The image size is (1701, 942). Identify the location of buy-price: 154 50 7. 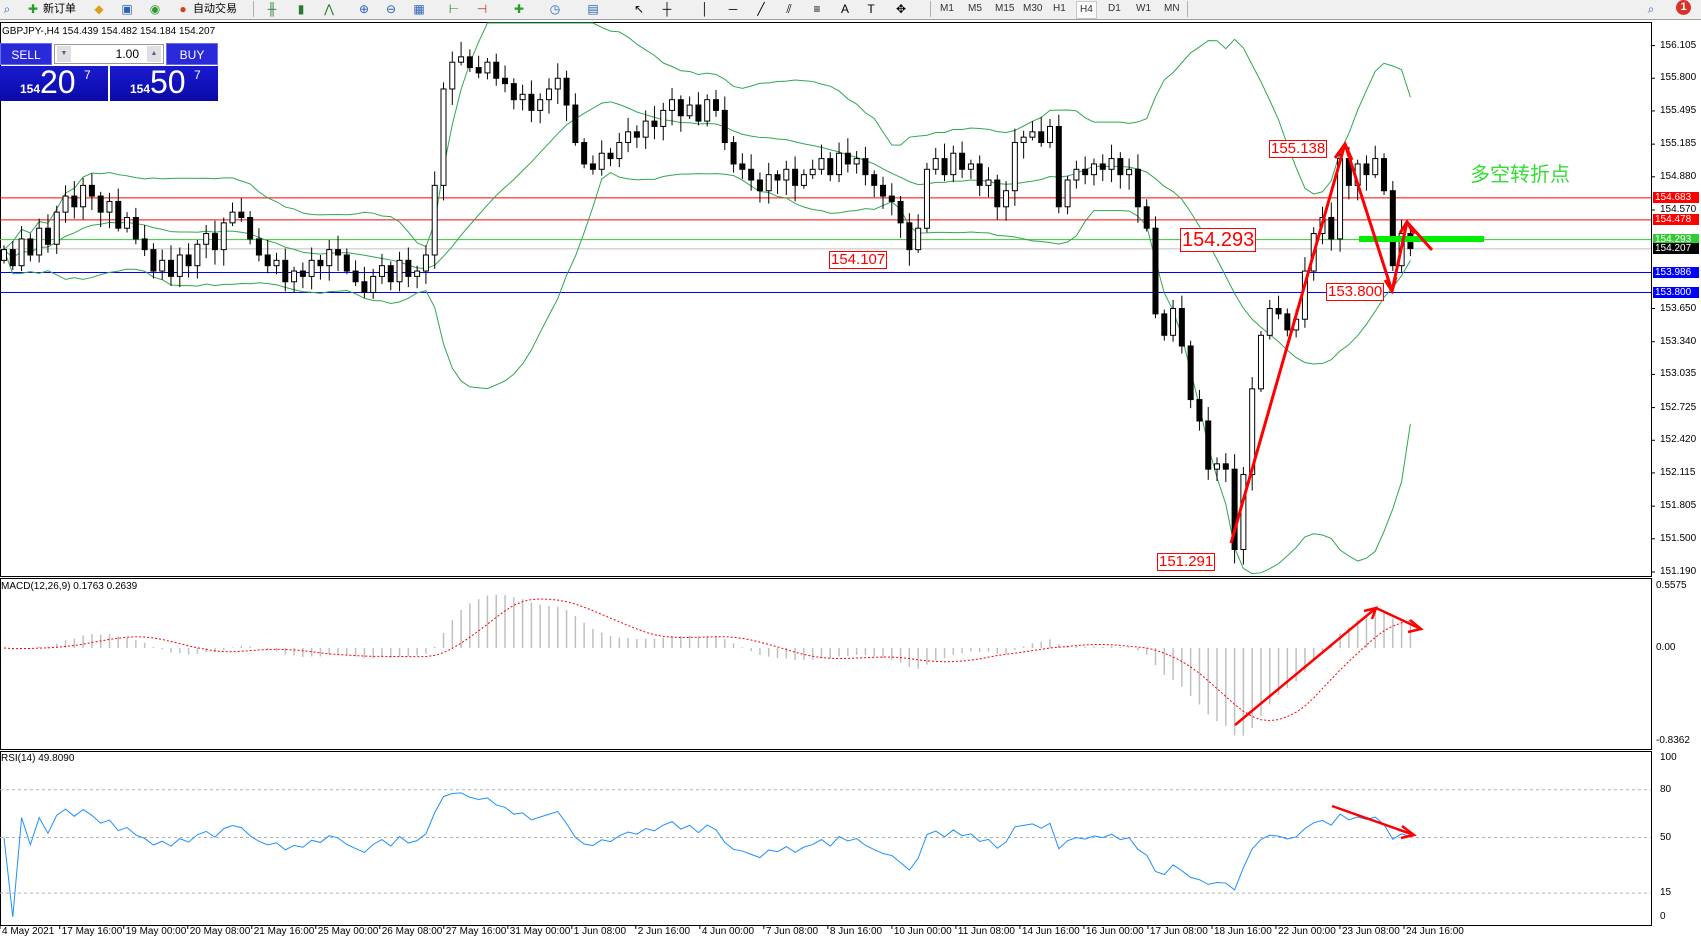
(164, 82).